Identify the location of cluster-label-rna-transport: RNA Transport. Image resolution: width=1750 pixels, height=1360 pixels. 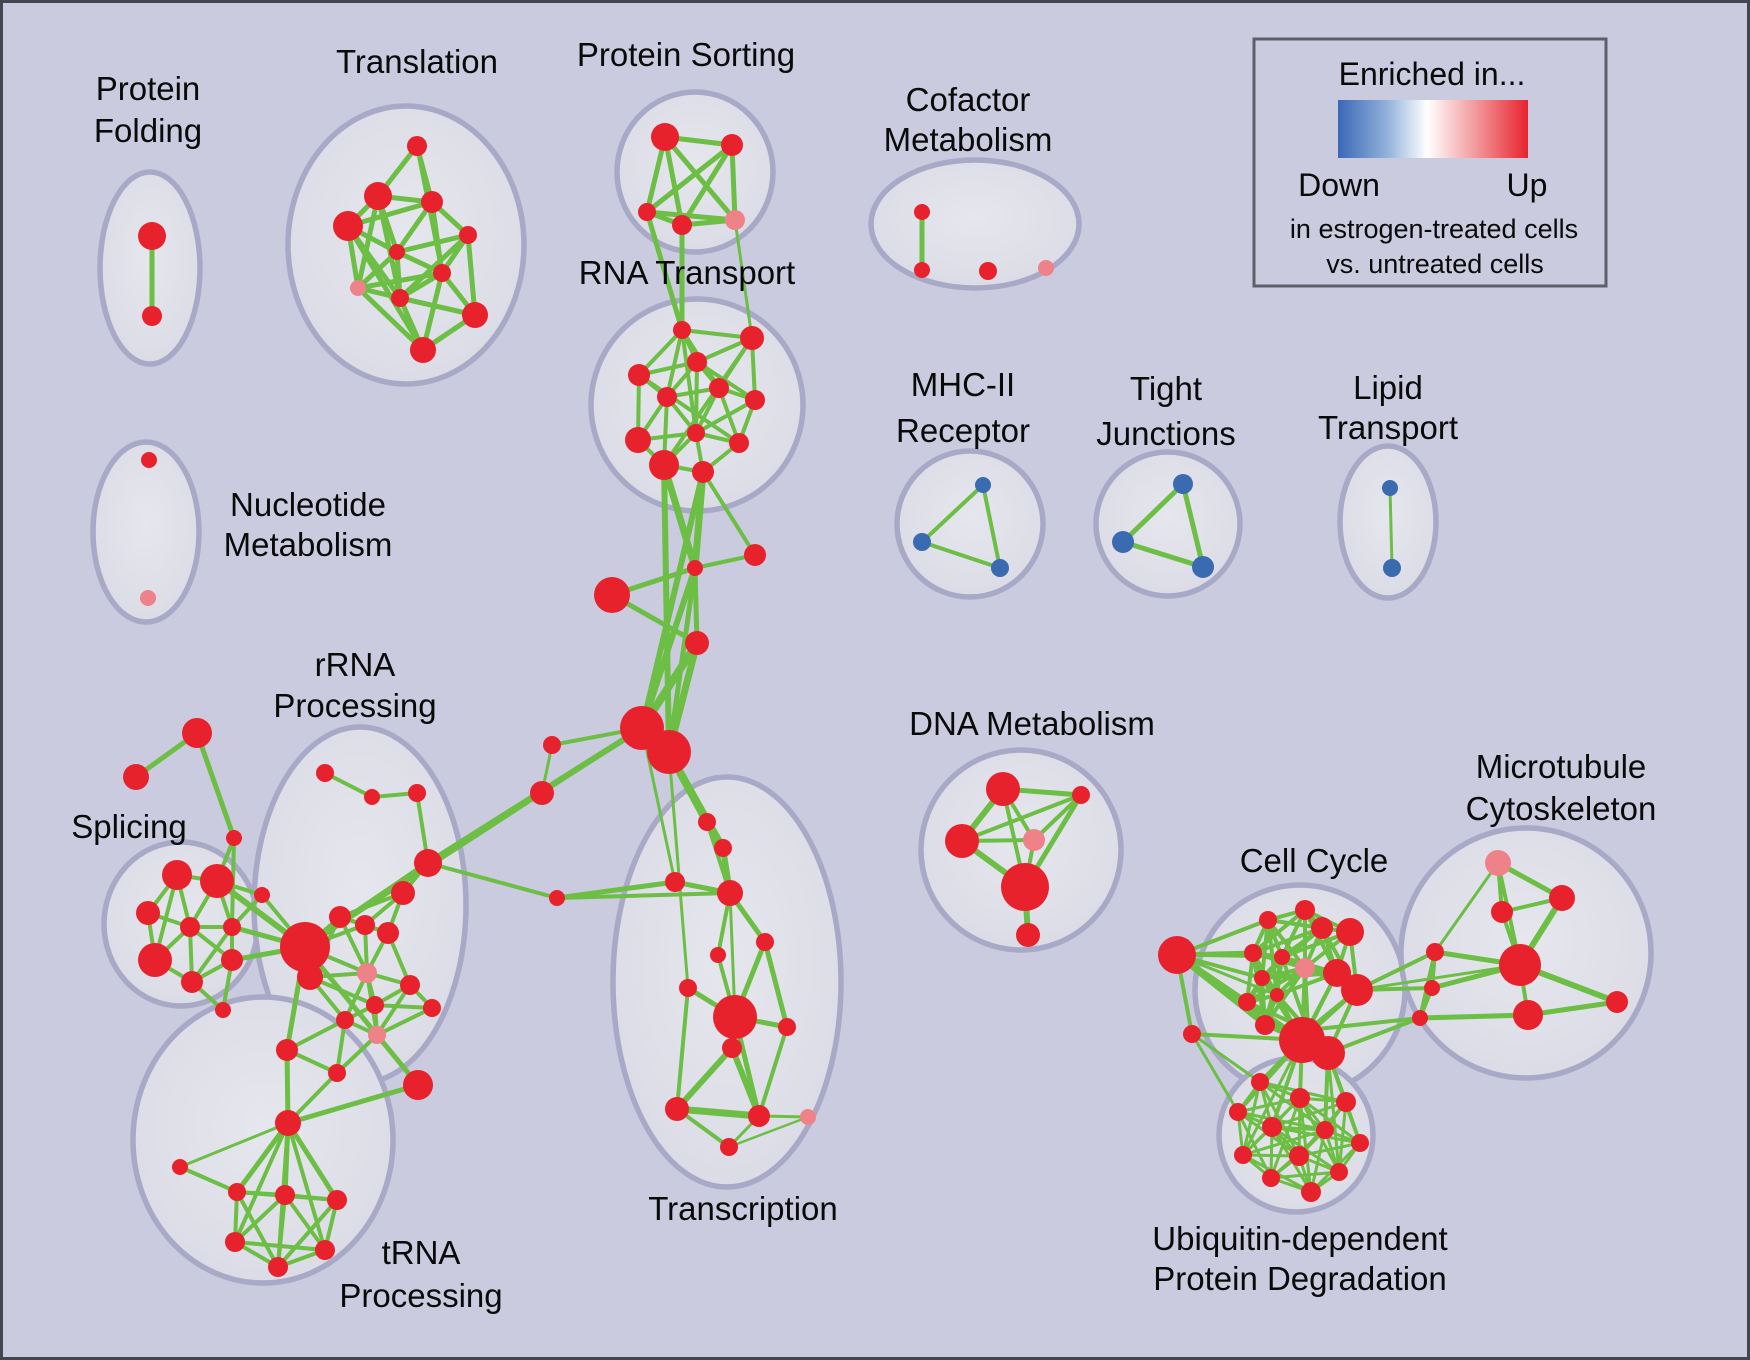
(687, 272).